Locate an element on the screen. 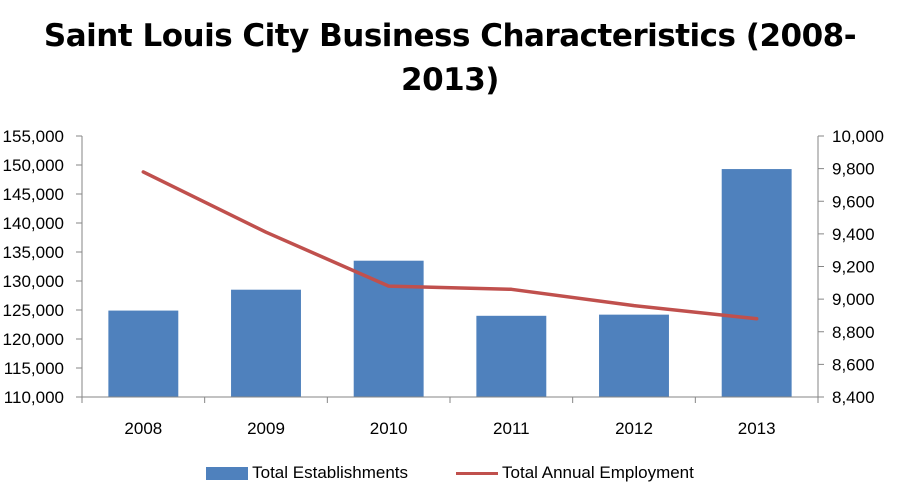 The width and height of the screenshot is (900, 500). y-right-tick-label: 9,400 is located at coordinates (853, 234).